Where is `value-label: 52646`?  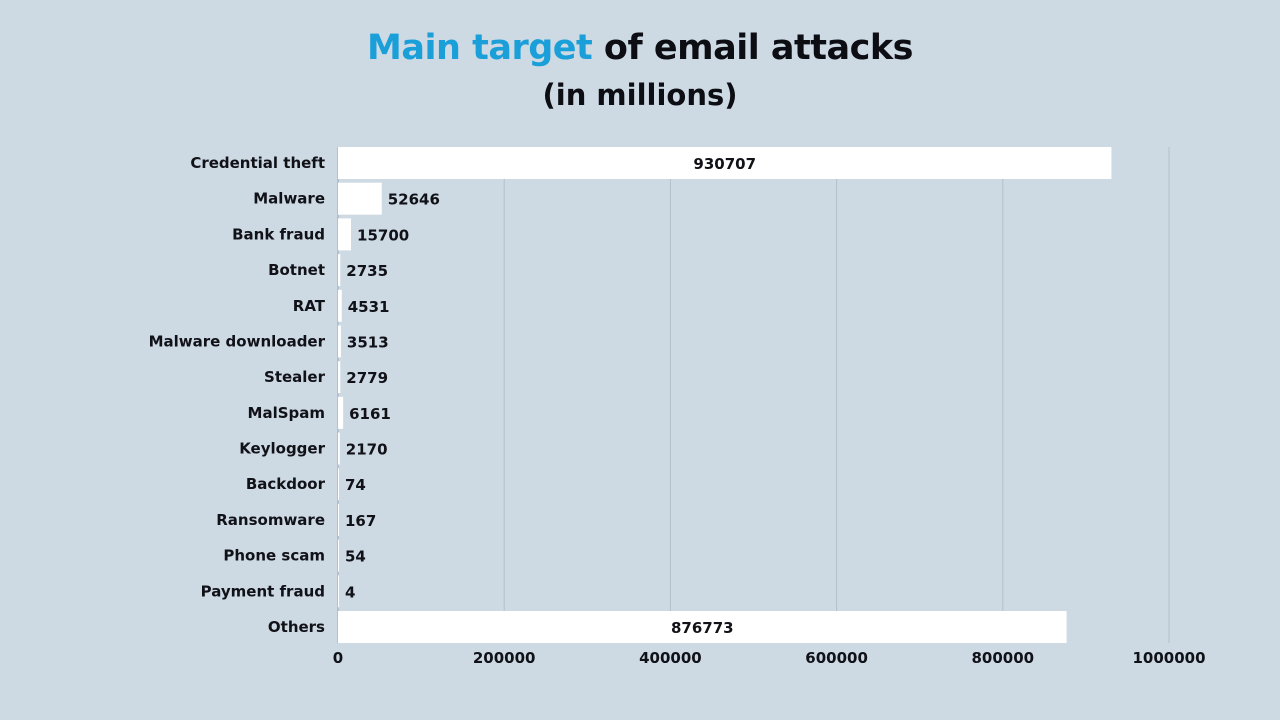 value-label: 52646 is located at coordinates (414, 200).